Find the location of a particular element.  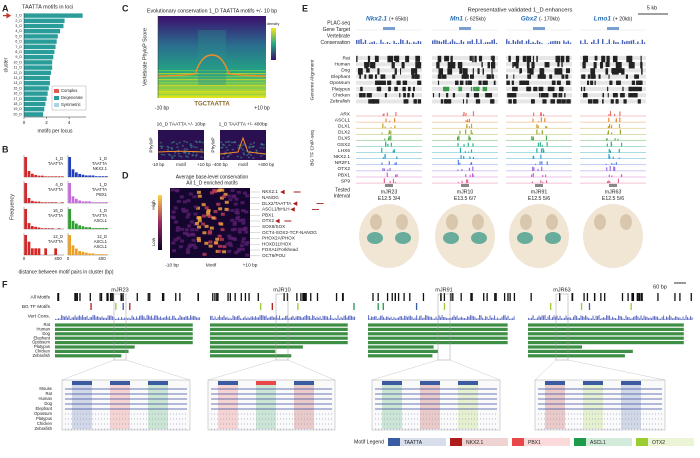

legend-label: OTX2 is located at coordinates (658, 443).